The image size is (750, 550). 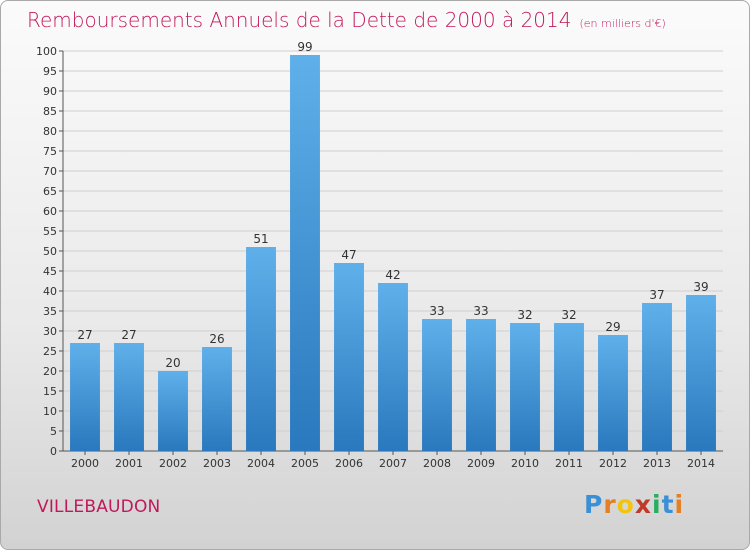 What do you see at coordinates (525, 463) in the screenshot?
I see `x-tick-label: 2010` at bounding box center [525, 463].